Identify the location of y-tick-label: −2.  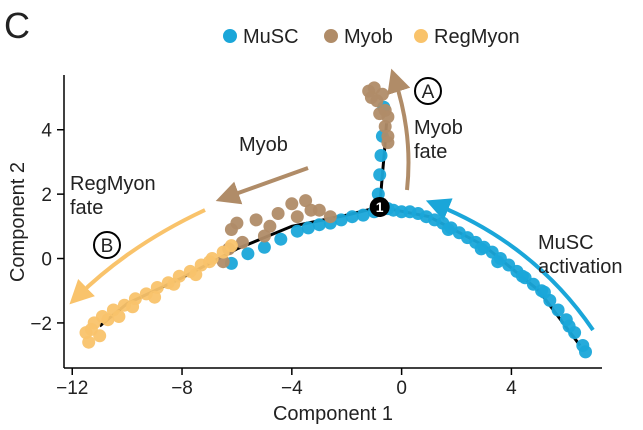
(41, 324).